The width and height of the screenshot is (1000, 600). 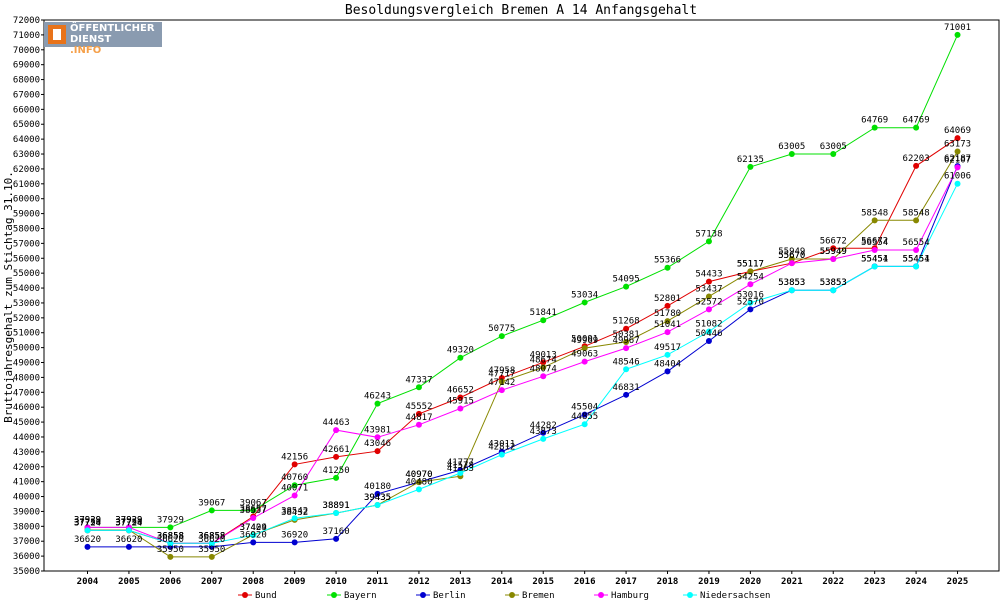 I want to click on data-label-berlin: 55454, so click(x=874, y=259).